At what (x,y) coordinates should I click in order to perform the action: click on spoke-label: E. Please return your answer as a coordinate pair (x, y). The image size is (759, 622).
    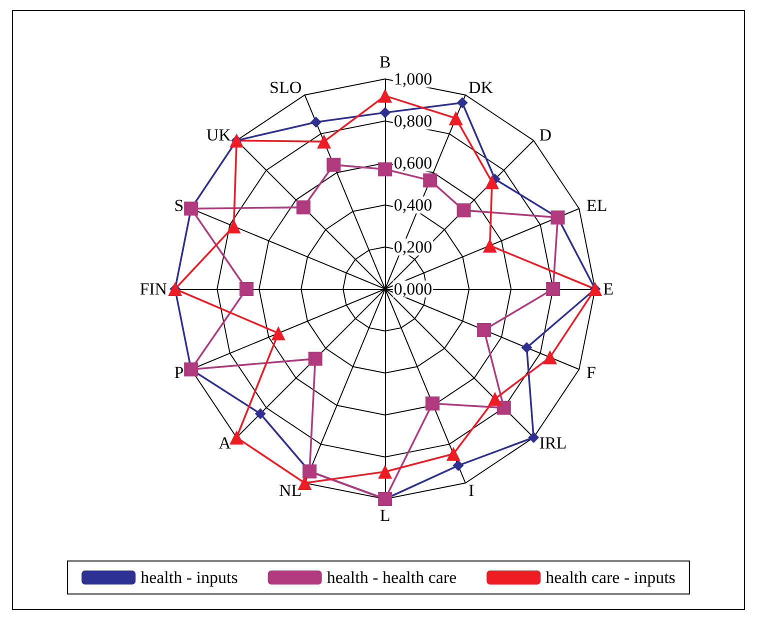
    Looking at the image, I should click on (608, 289).